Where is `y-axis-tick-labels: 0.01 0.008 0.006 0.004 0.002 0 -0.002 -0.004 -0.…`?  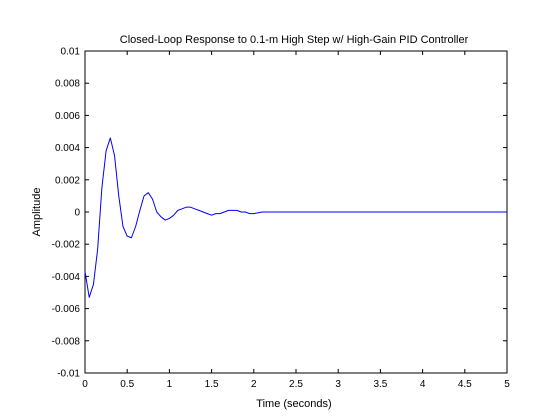
y-axis-tick-labels: 0.01 0.008 0.006 0.004 0.002 0 -0.002 -0.004 -0.… is located at coordinates (66, 213).